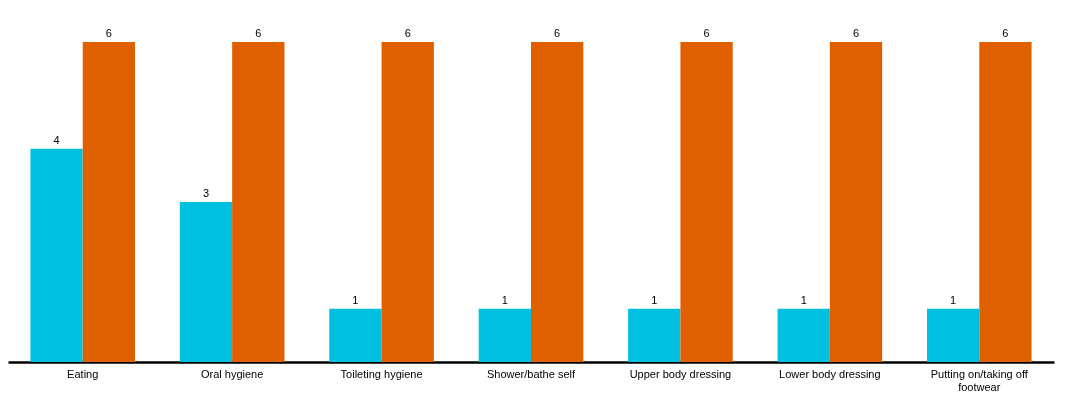 The image size is (1066, 400). I want to click on data-label: 4, so click(56, 139).